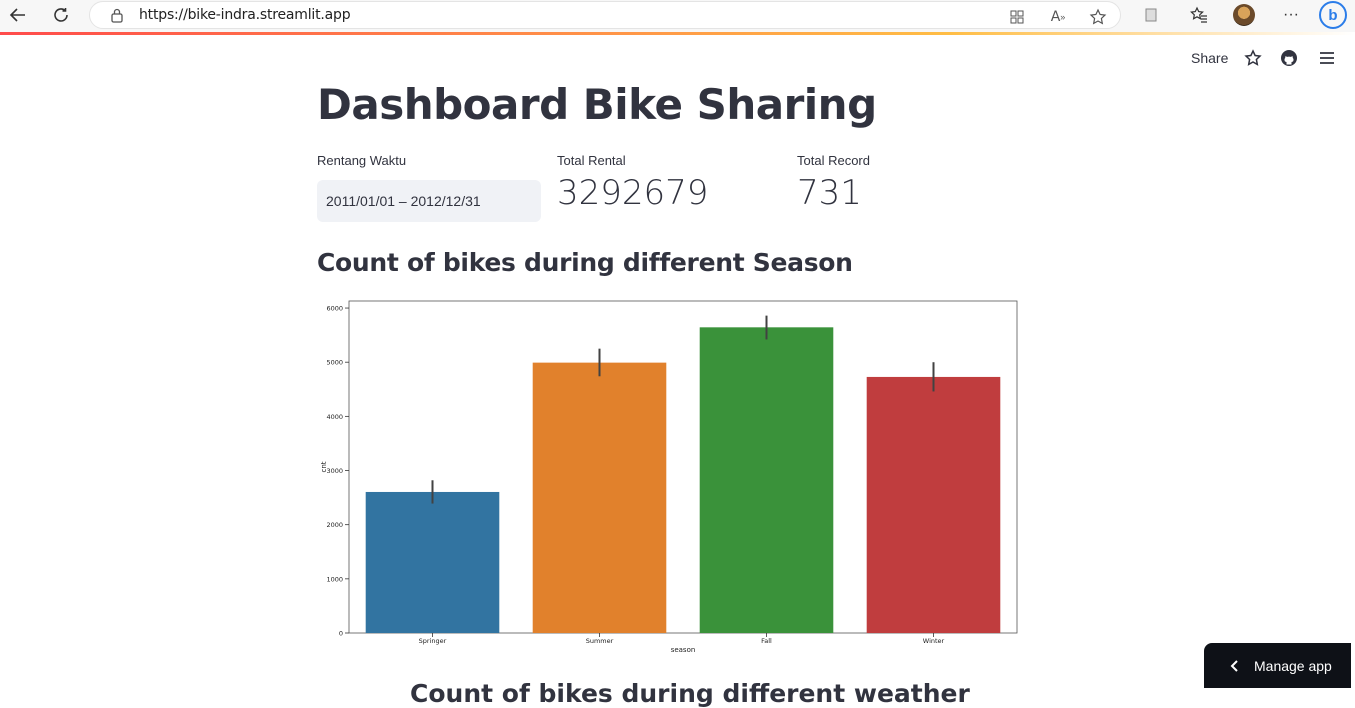 The image size is (1355, 708). What do you see at coordinates (1098, 17) in the screenshot?
I see `favorite-star-icon` at bounding box center [1098, 17].